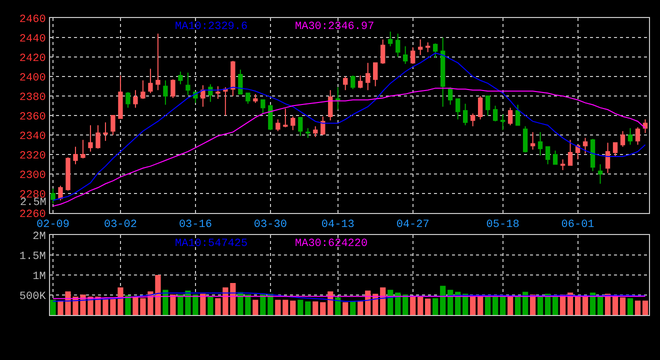 This screenshot has width=660, height=360. What do you see at coordinates (32, 117) in the screenshot?
I see `y-tick-label: 2360` at bounding box center [32, 117].